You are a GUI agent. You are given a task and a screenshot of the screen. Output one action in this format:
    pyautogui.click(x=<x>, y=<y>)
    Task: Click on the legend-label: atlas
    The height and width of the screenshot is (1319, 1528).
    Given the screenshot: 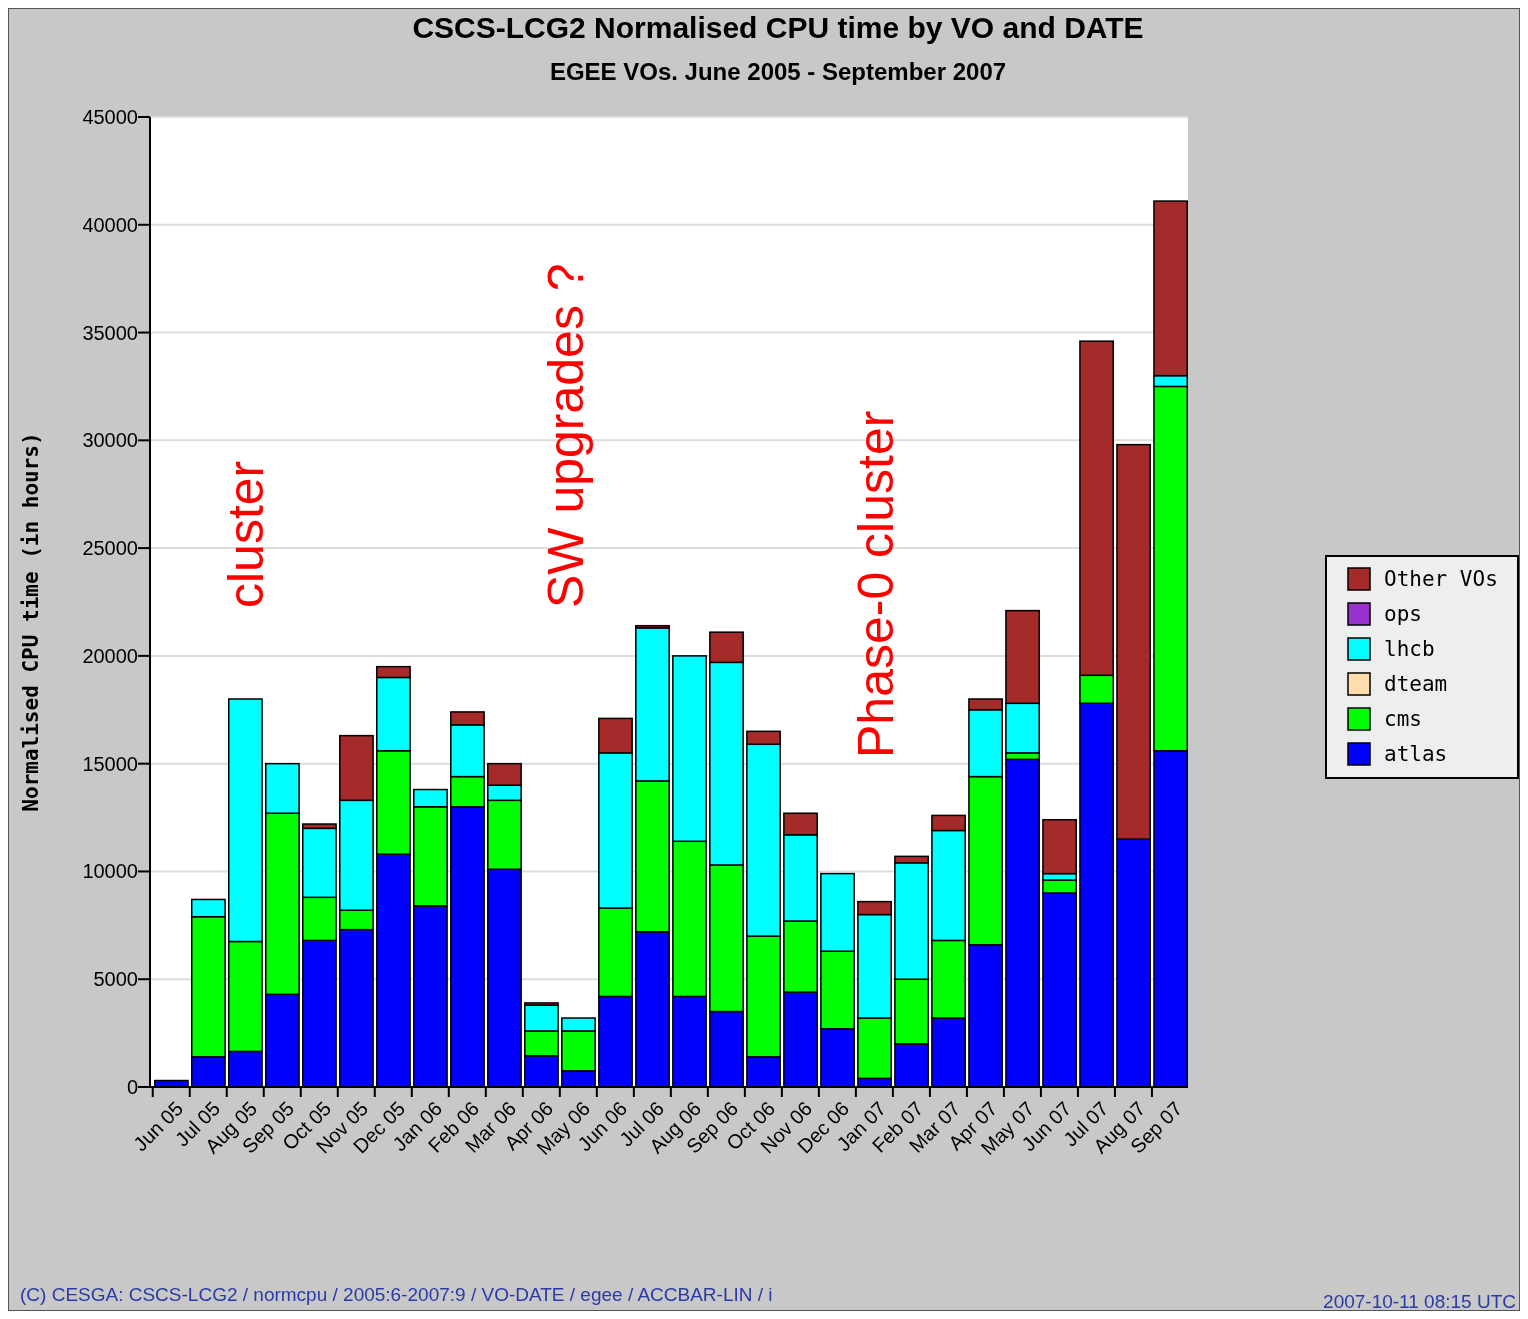 What is the action you would take?
    pyautogui.click(x=1416, y=754)
    